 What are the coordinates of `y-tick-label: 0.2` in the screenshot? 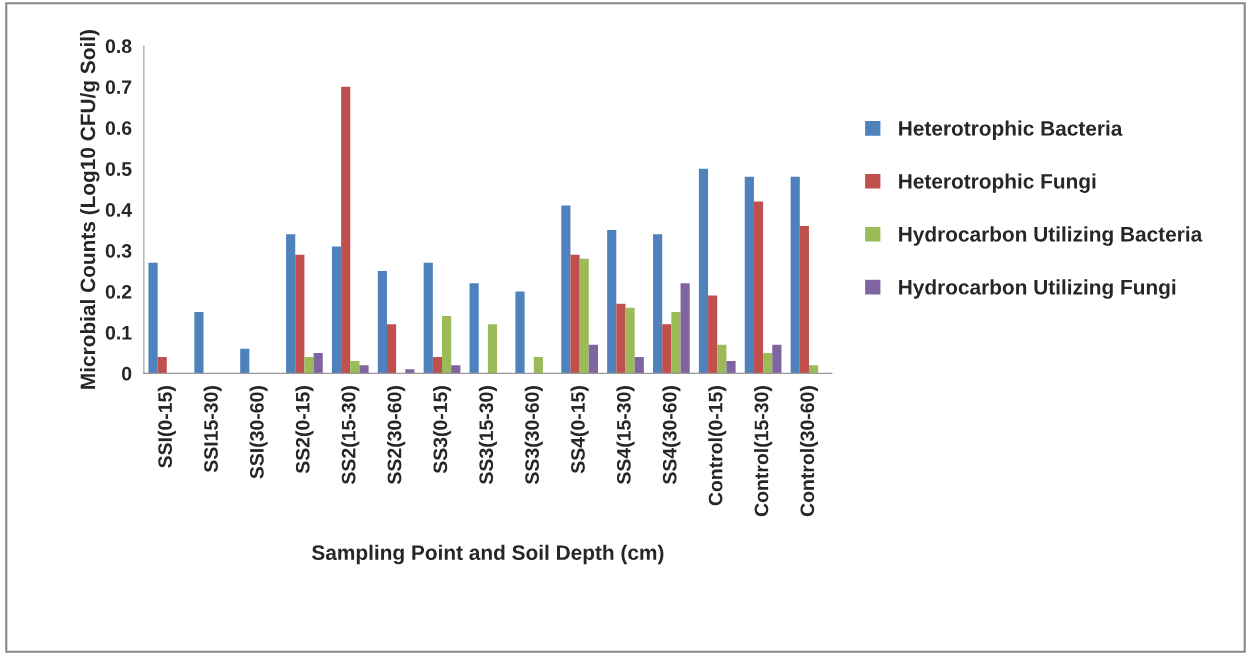 It's located at (118, 291).